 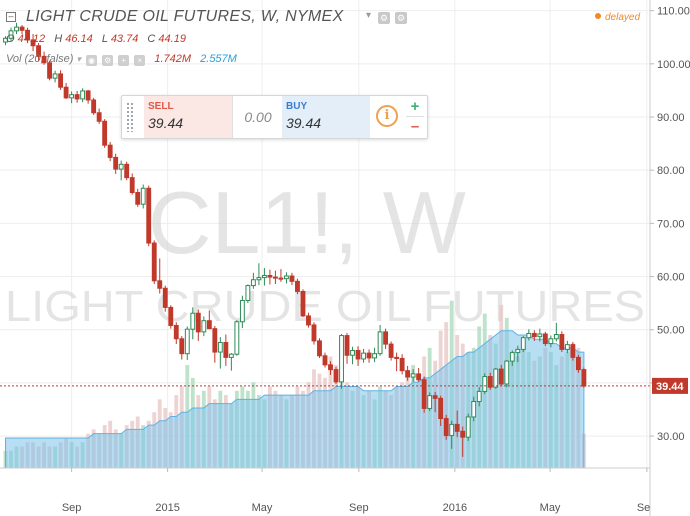 I want to click on buy-label: BUY, so click(x=297, y=106).